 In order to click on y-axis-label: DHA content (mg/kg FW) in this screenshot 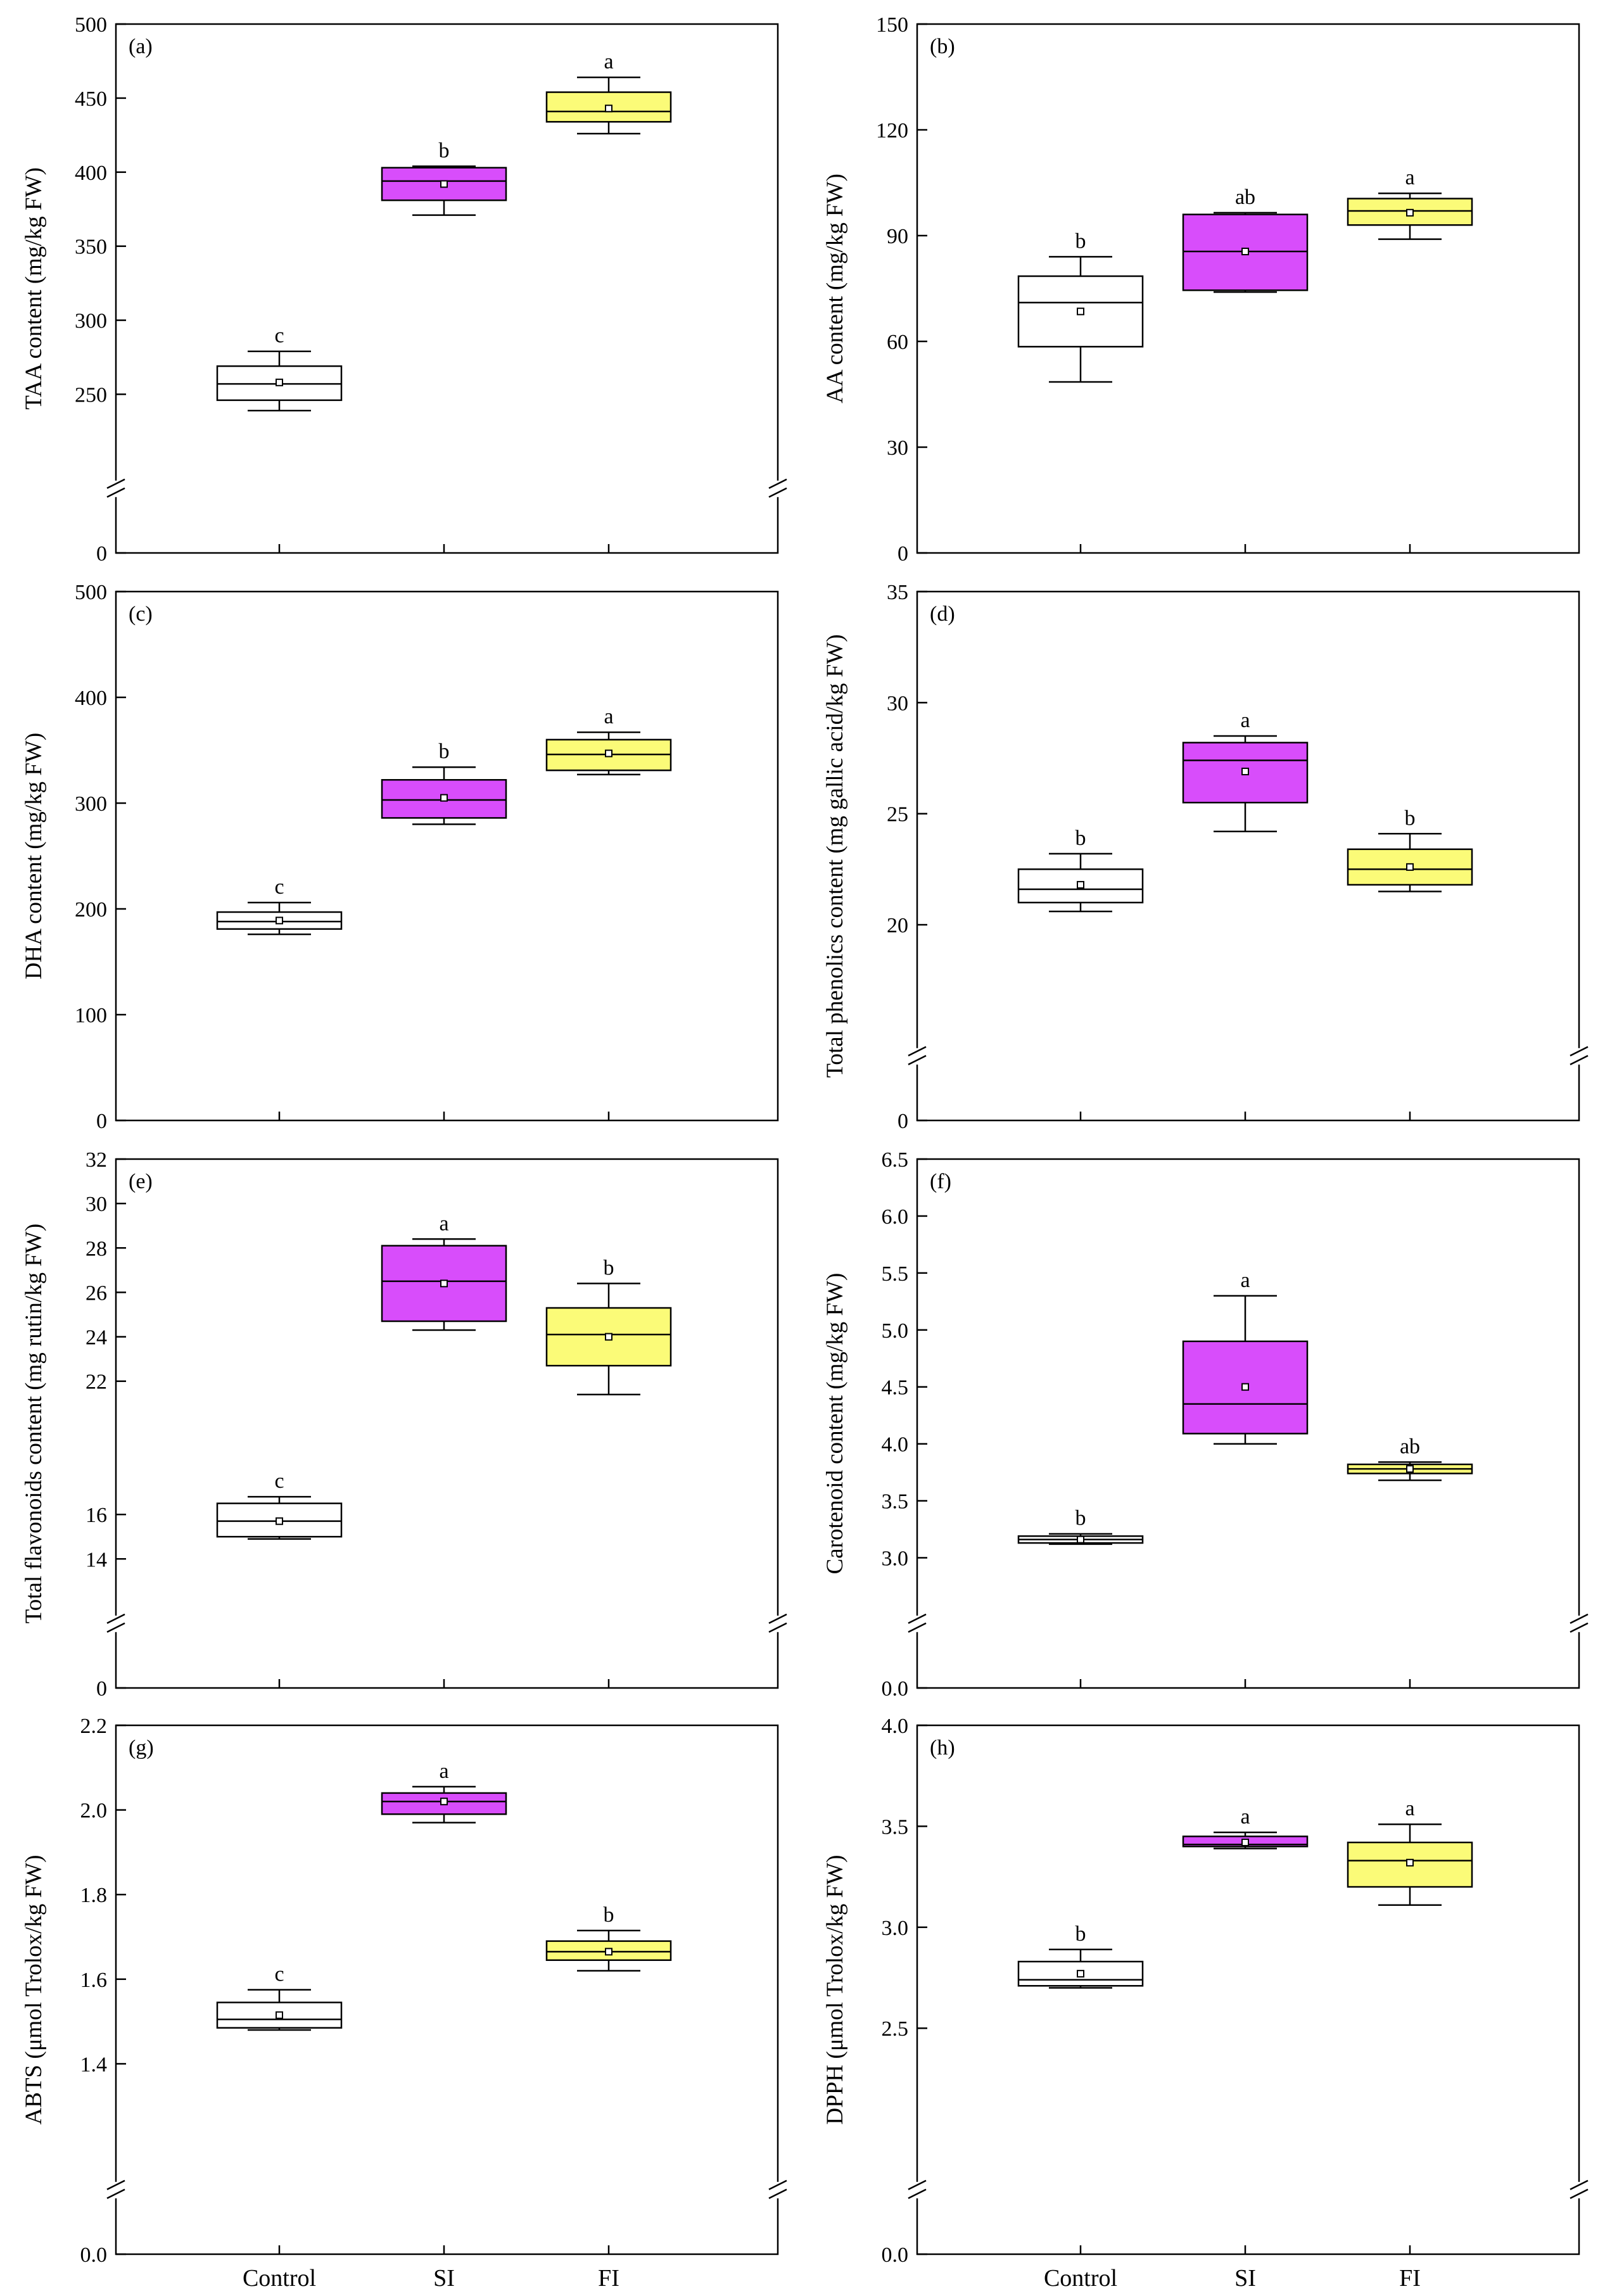, I will do `click(34, 856)`.